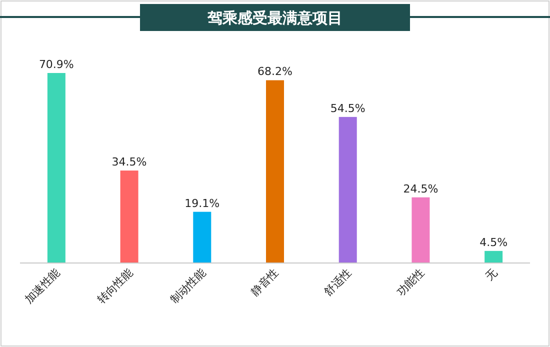 This screenshot has width=550, height=347. Describe the element at coordinates (410, 282) in the screenshot. I see `x-tick-label: 功能性` at that location.